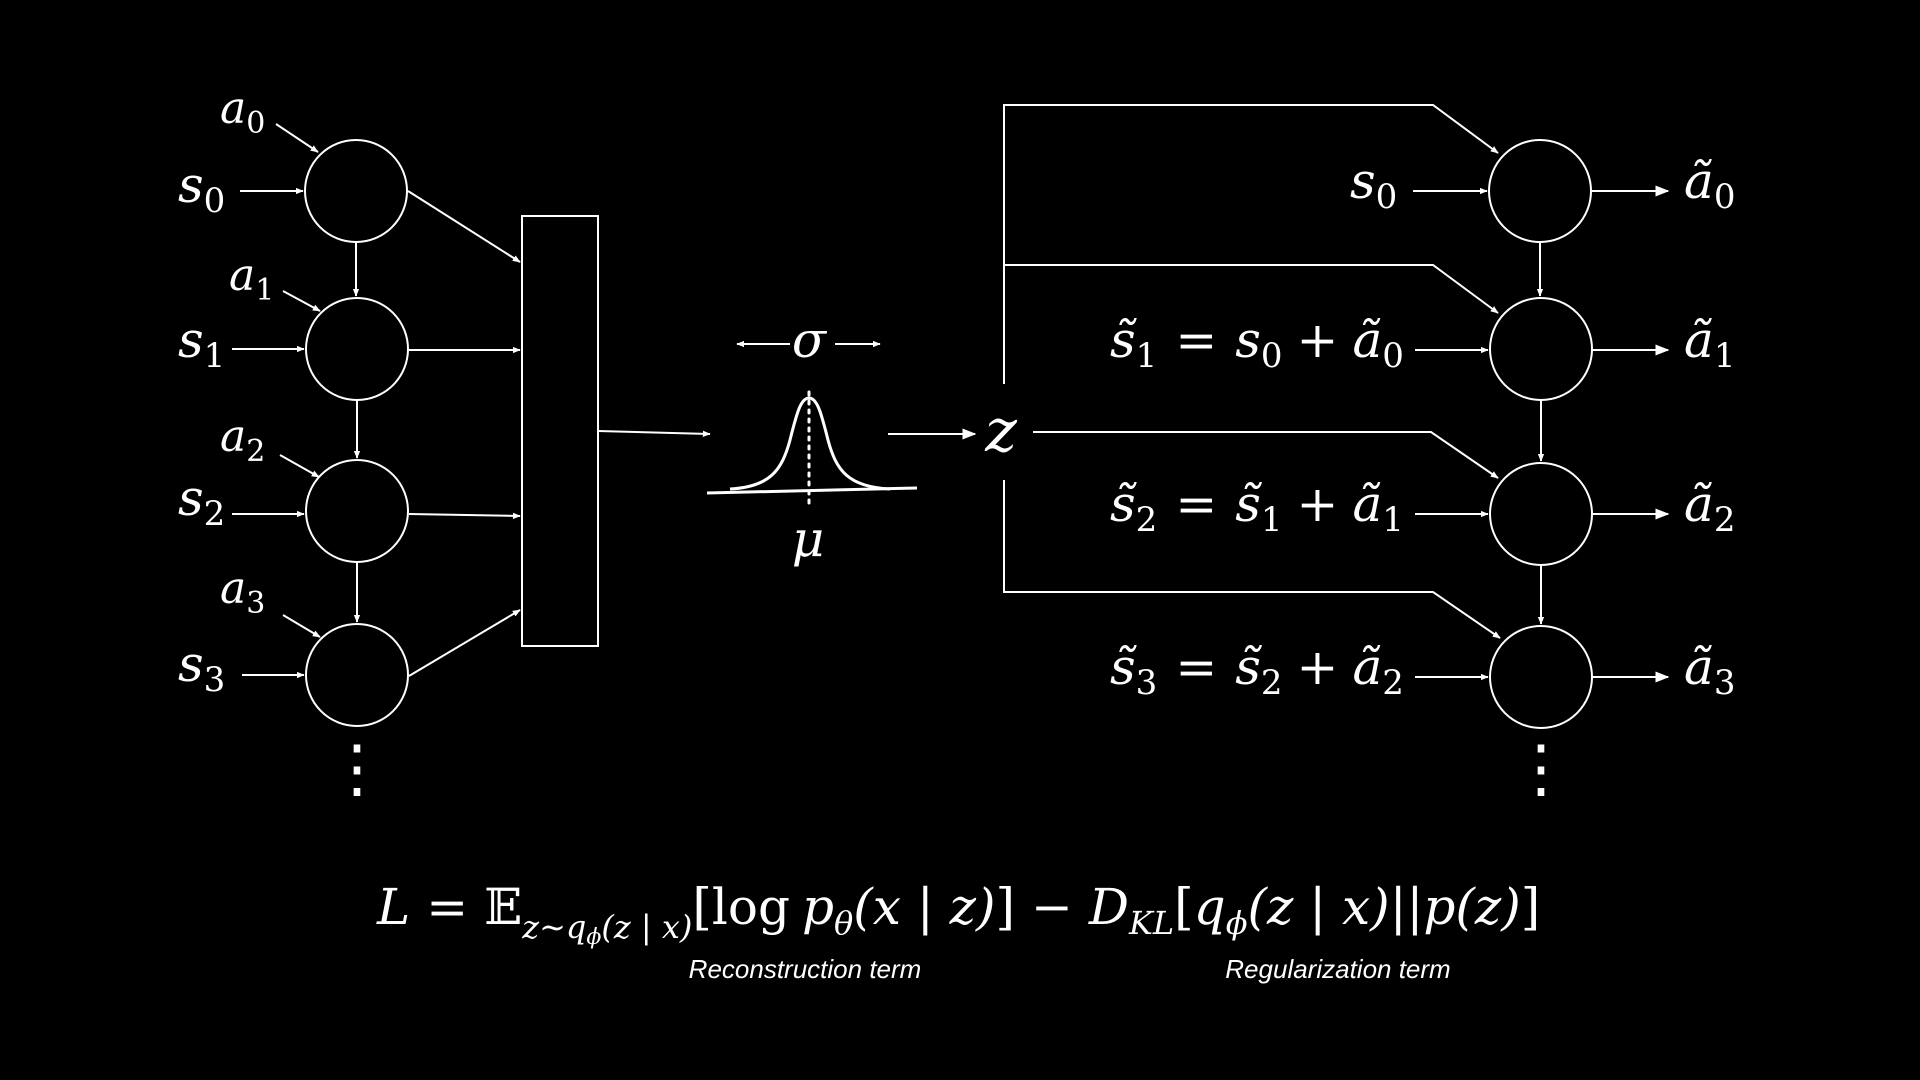  I want to click on decoder-input-label-3: s̃3 = s̃2 + ã2, so click(1257, 670).